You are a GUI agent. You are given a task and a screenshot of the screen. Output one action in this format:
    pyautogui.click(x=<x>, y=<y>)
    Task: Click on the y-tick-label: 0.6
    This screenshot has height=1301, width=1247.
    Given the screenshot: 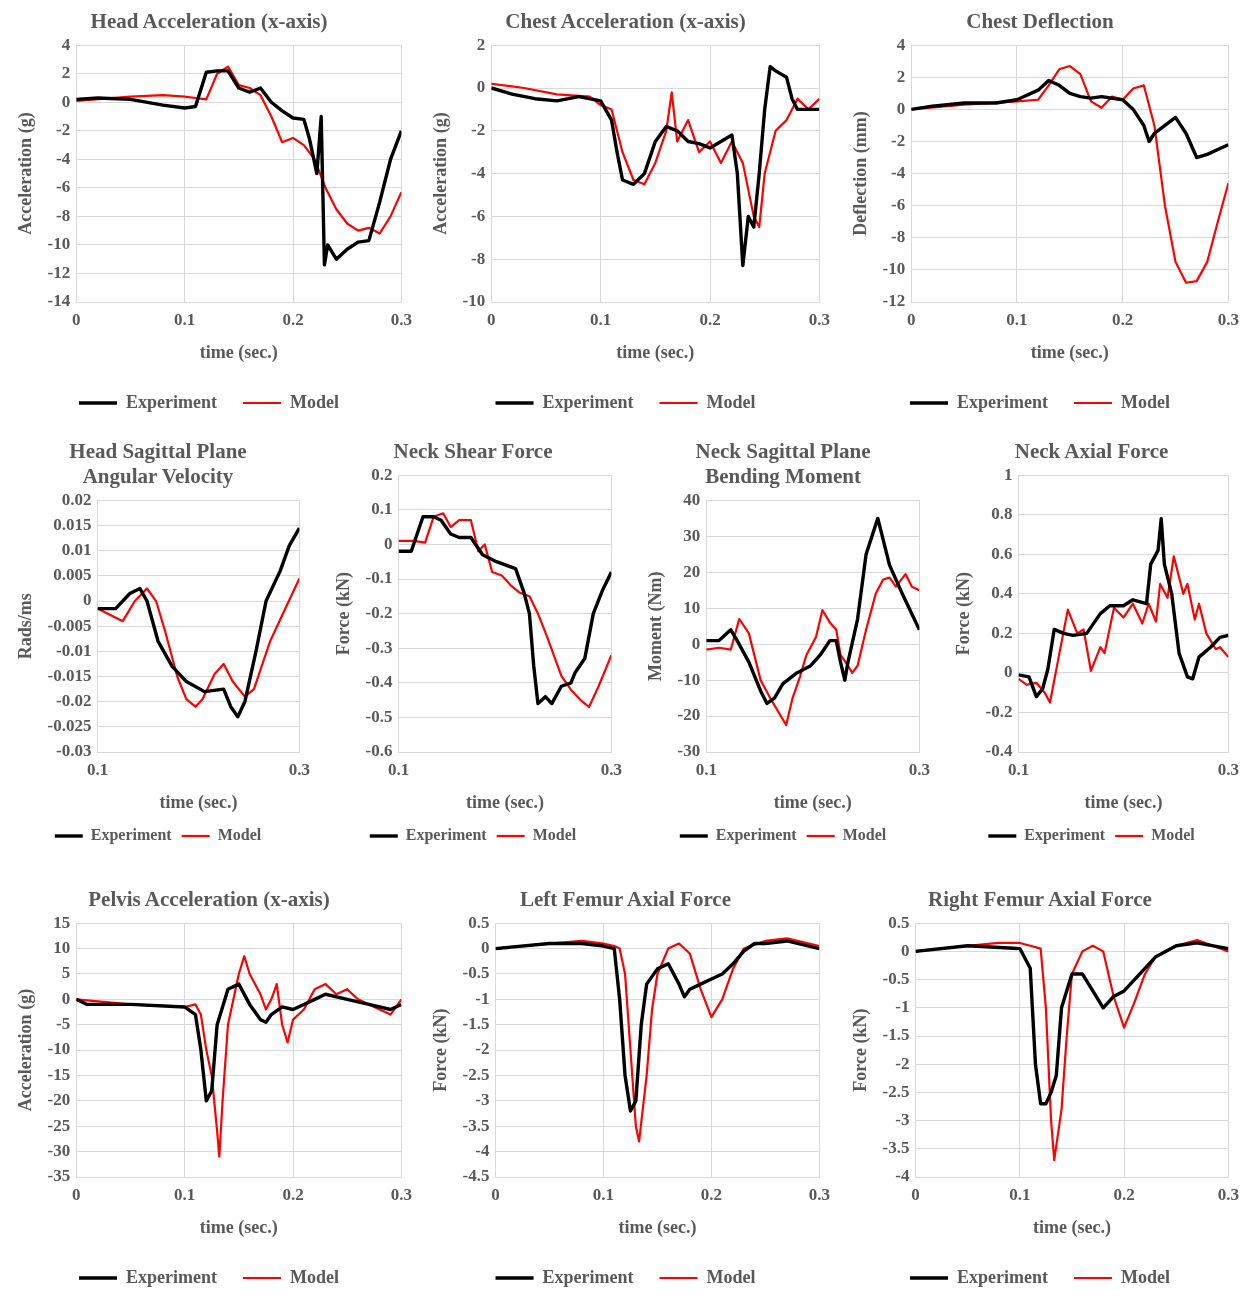 What is the action you would take?
    pyautogui.click(x=1002, y=553)
    